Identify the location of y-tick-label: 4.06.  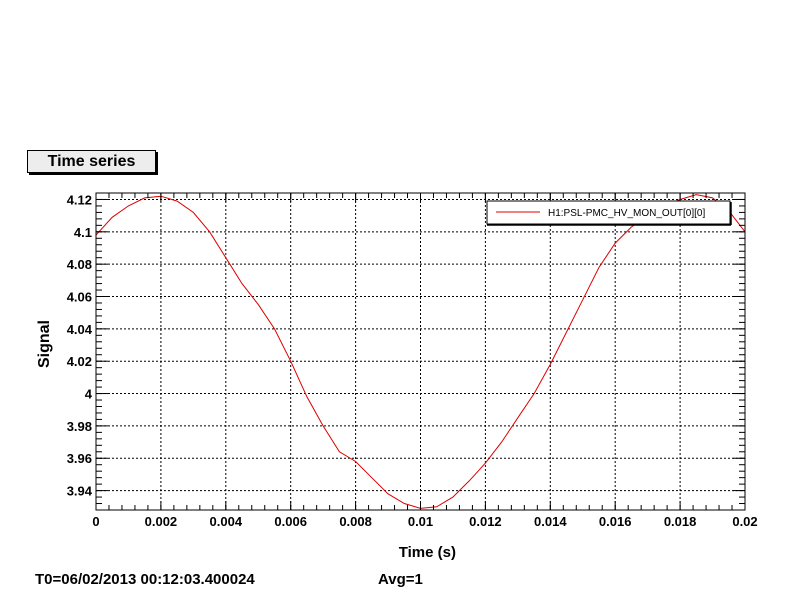
(79, 297).